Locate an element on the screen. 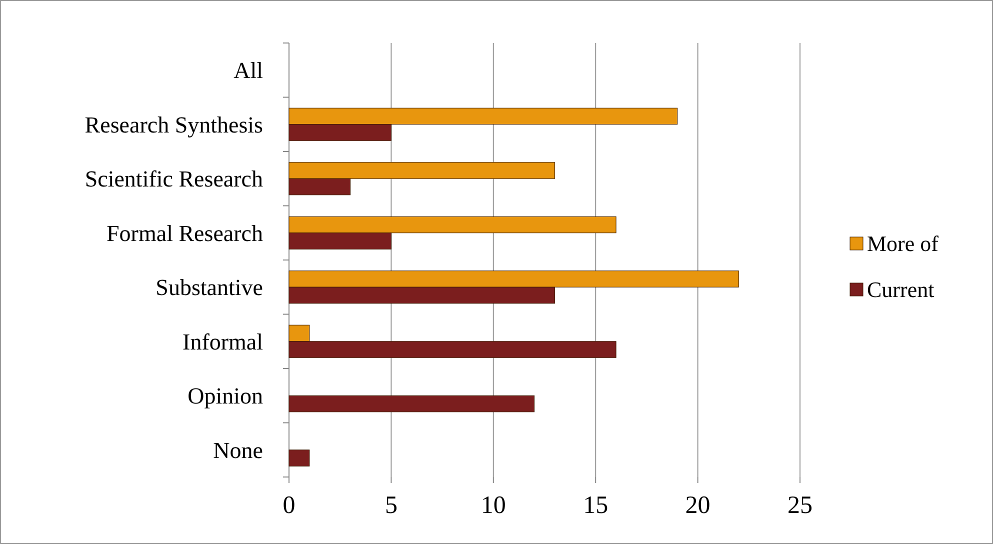 This screenshot has height=544, width=993. x-tick-label: 25 is located at coordinates (800, 505).